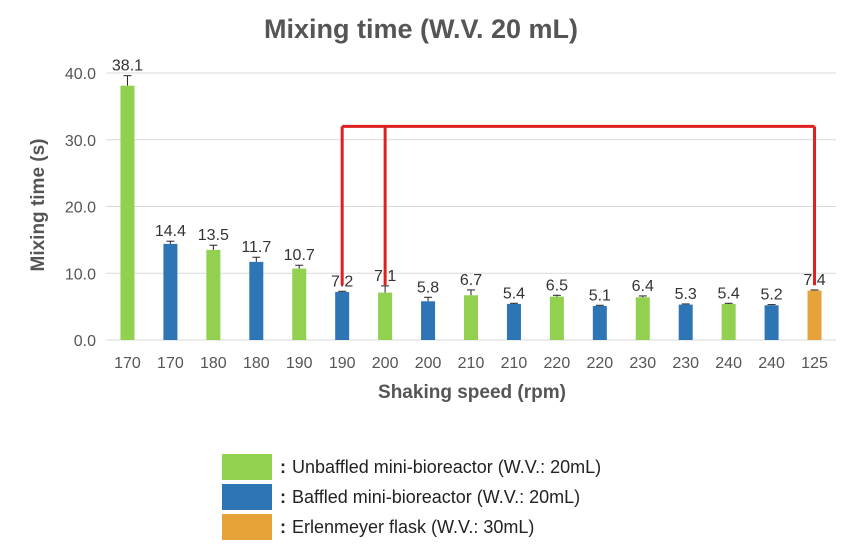 Image resolution: width=853 pixels, height=556 pixels. I want to click on y-tick-label: 20.0, so click(80, 208).